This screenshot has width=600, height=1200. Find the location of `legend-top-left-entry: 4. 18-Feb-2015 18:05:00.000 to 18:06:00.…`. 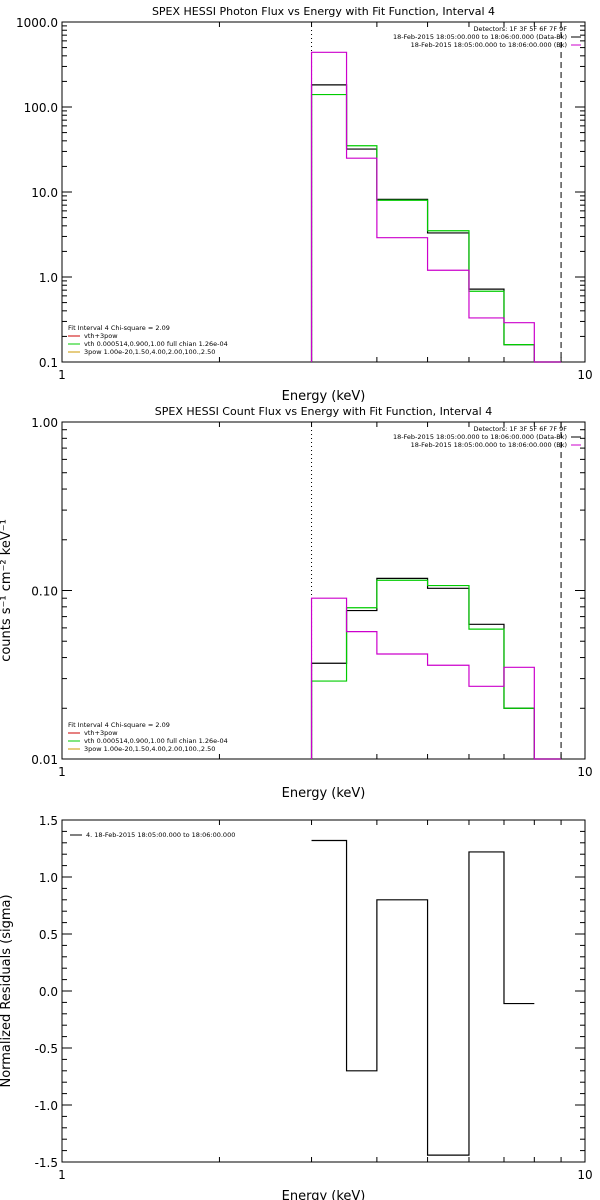

legend-top-left-entry: 4. 18-Feb-2015 18:05:00.000 to 18:06:00.… is located at coordinates (160, 835).